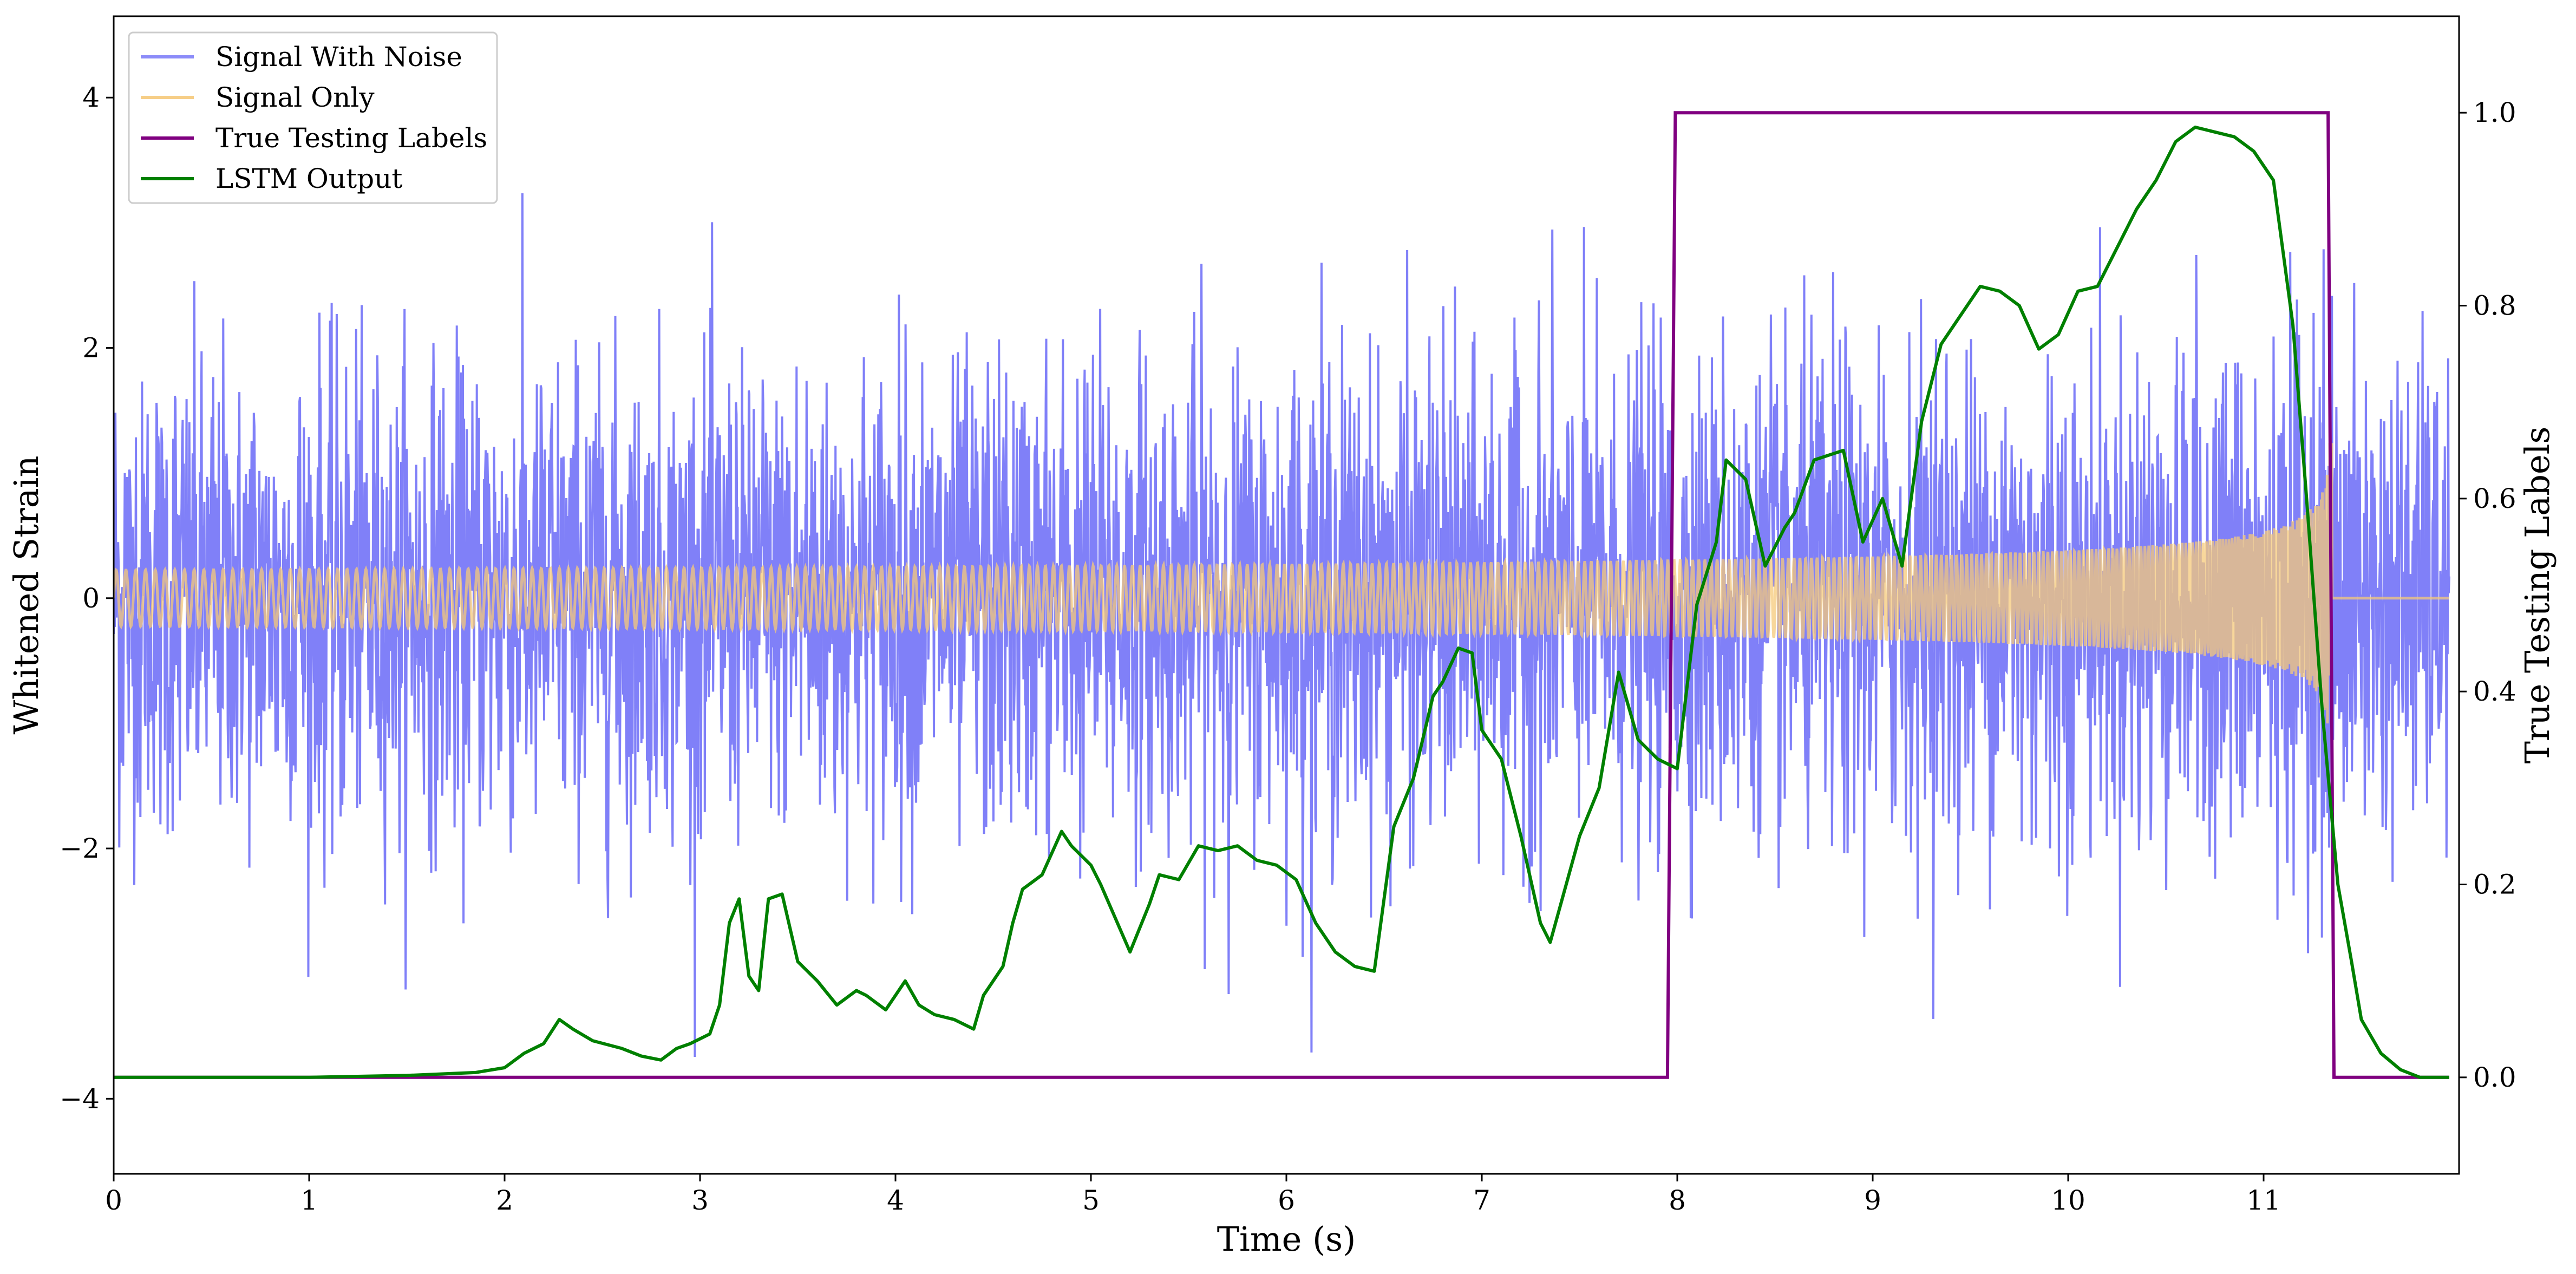  I want to click on y-tick-label: 0, so click(91, 598).